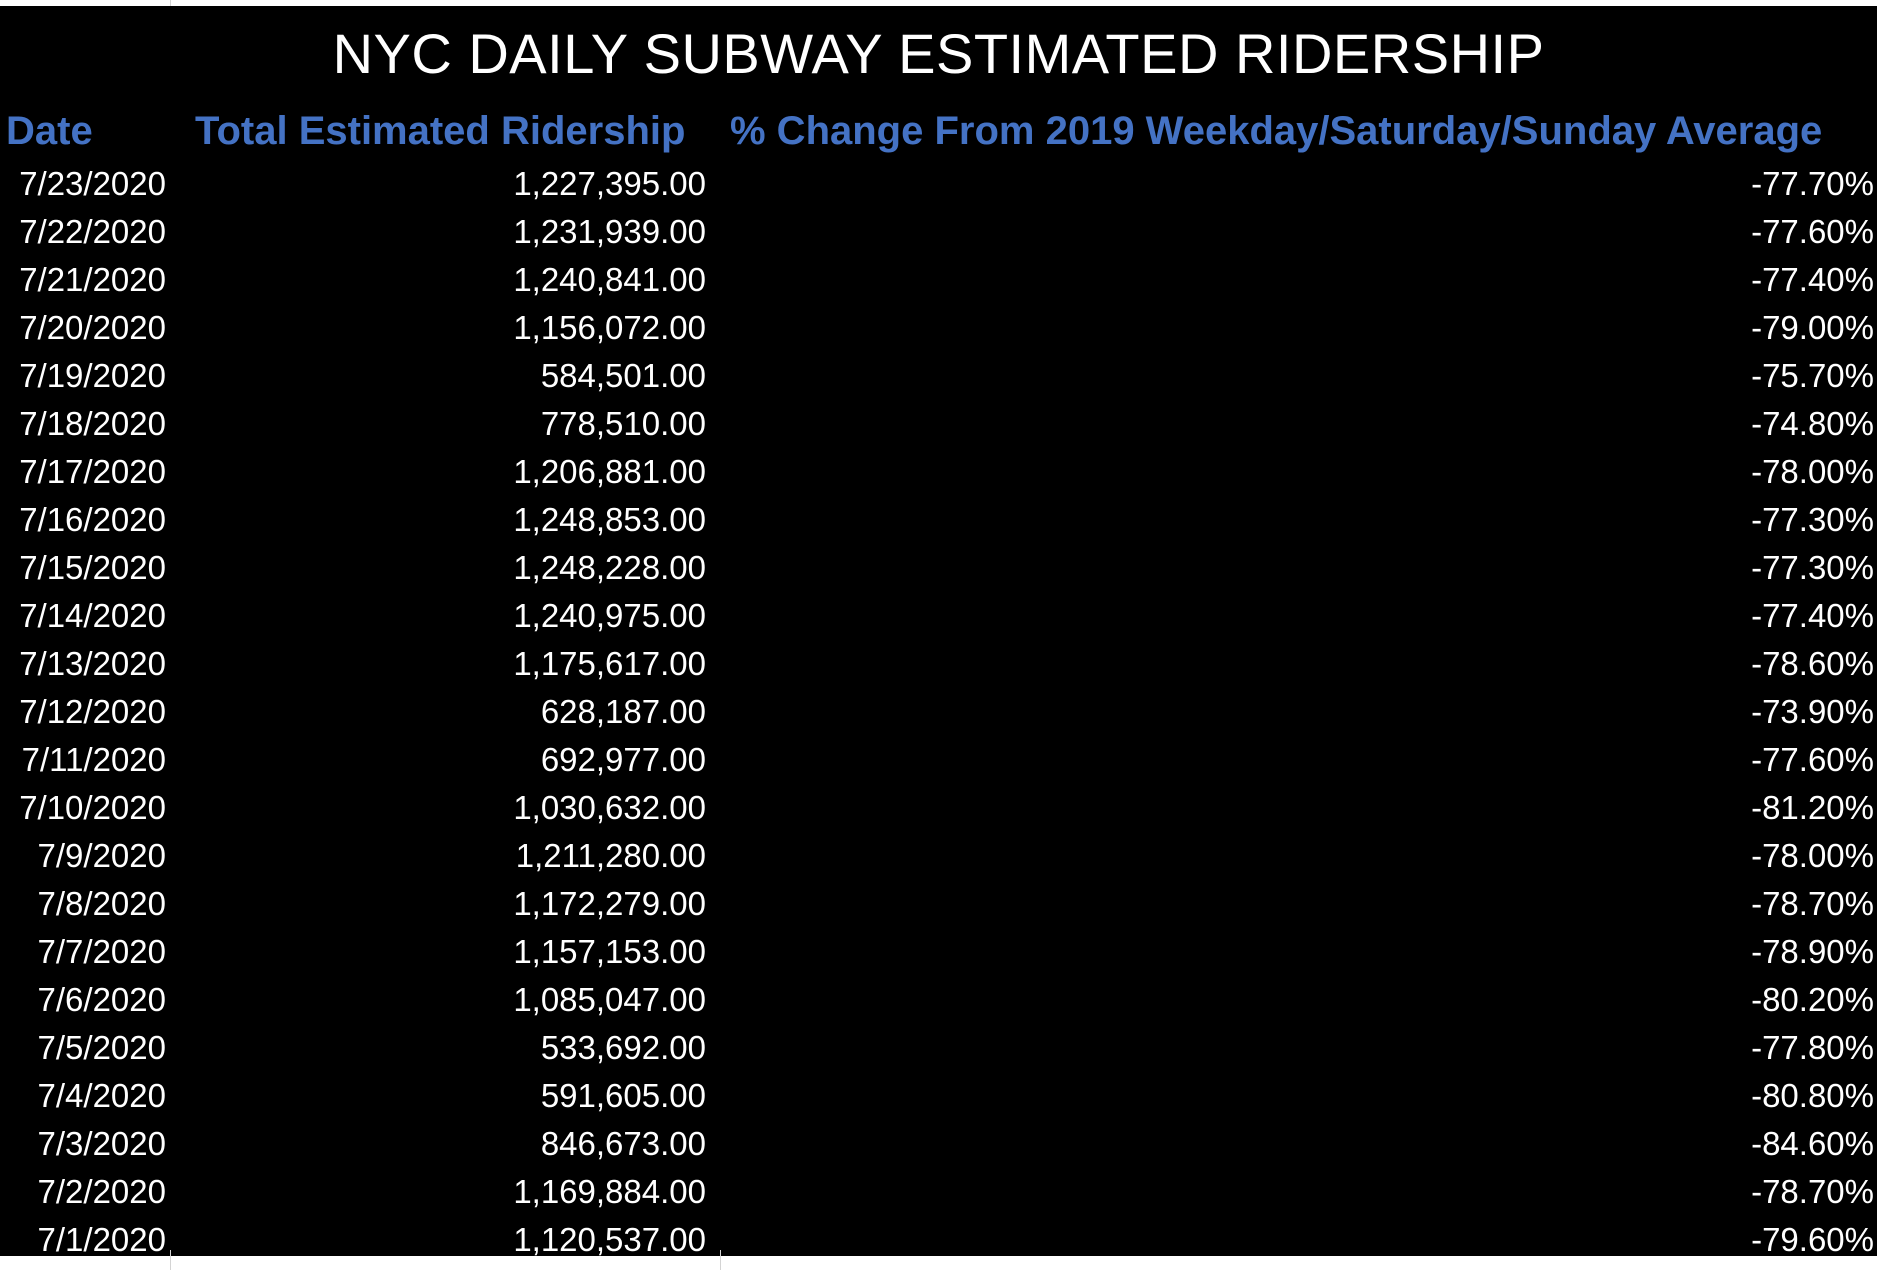 The height and width of the screenshot is (1270, 1885). I want to click on table-row: 7/11/2020 692,977.00 -77.60%, so click(938, 760).